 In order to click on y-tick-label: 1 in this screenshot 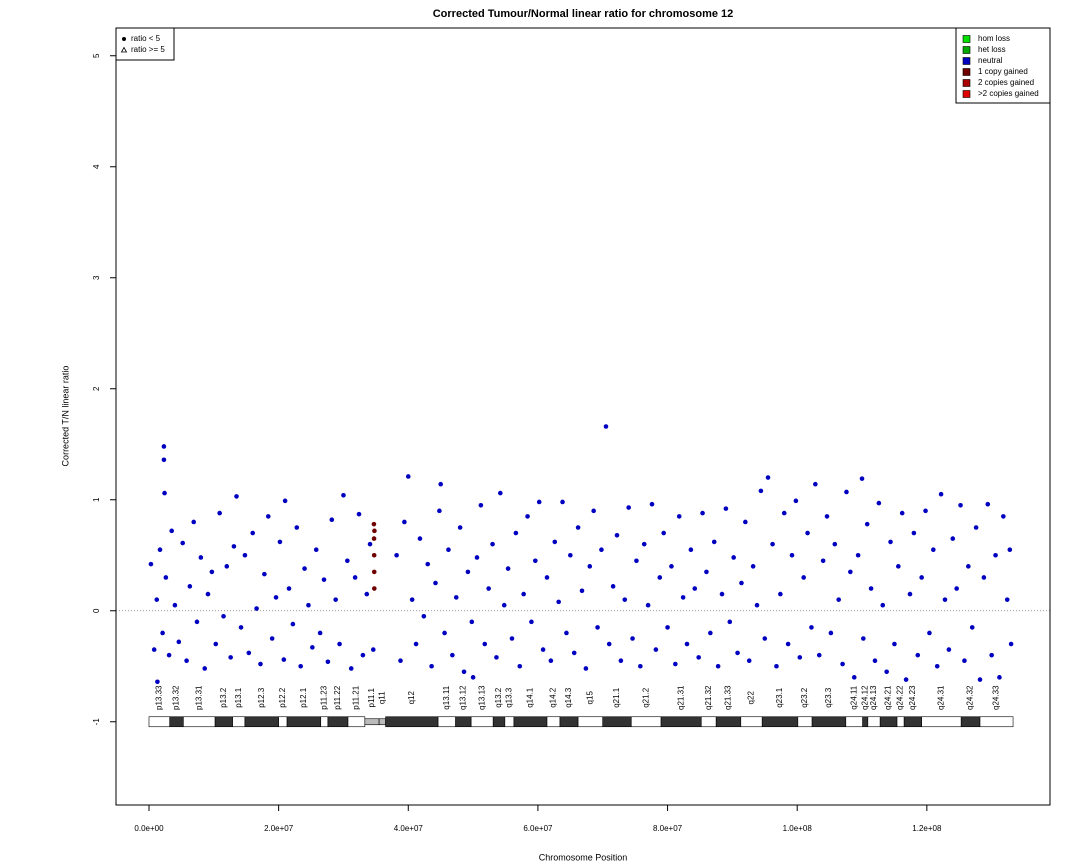, I will do `click(96, 499)`.